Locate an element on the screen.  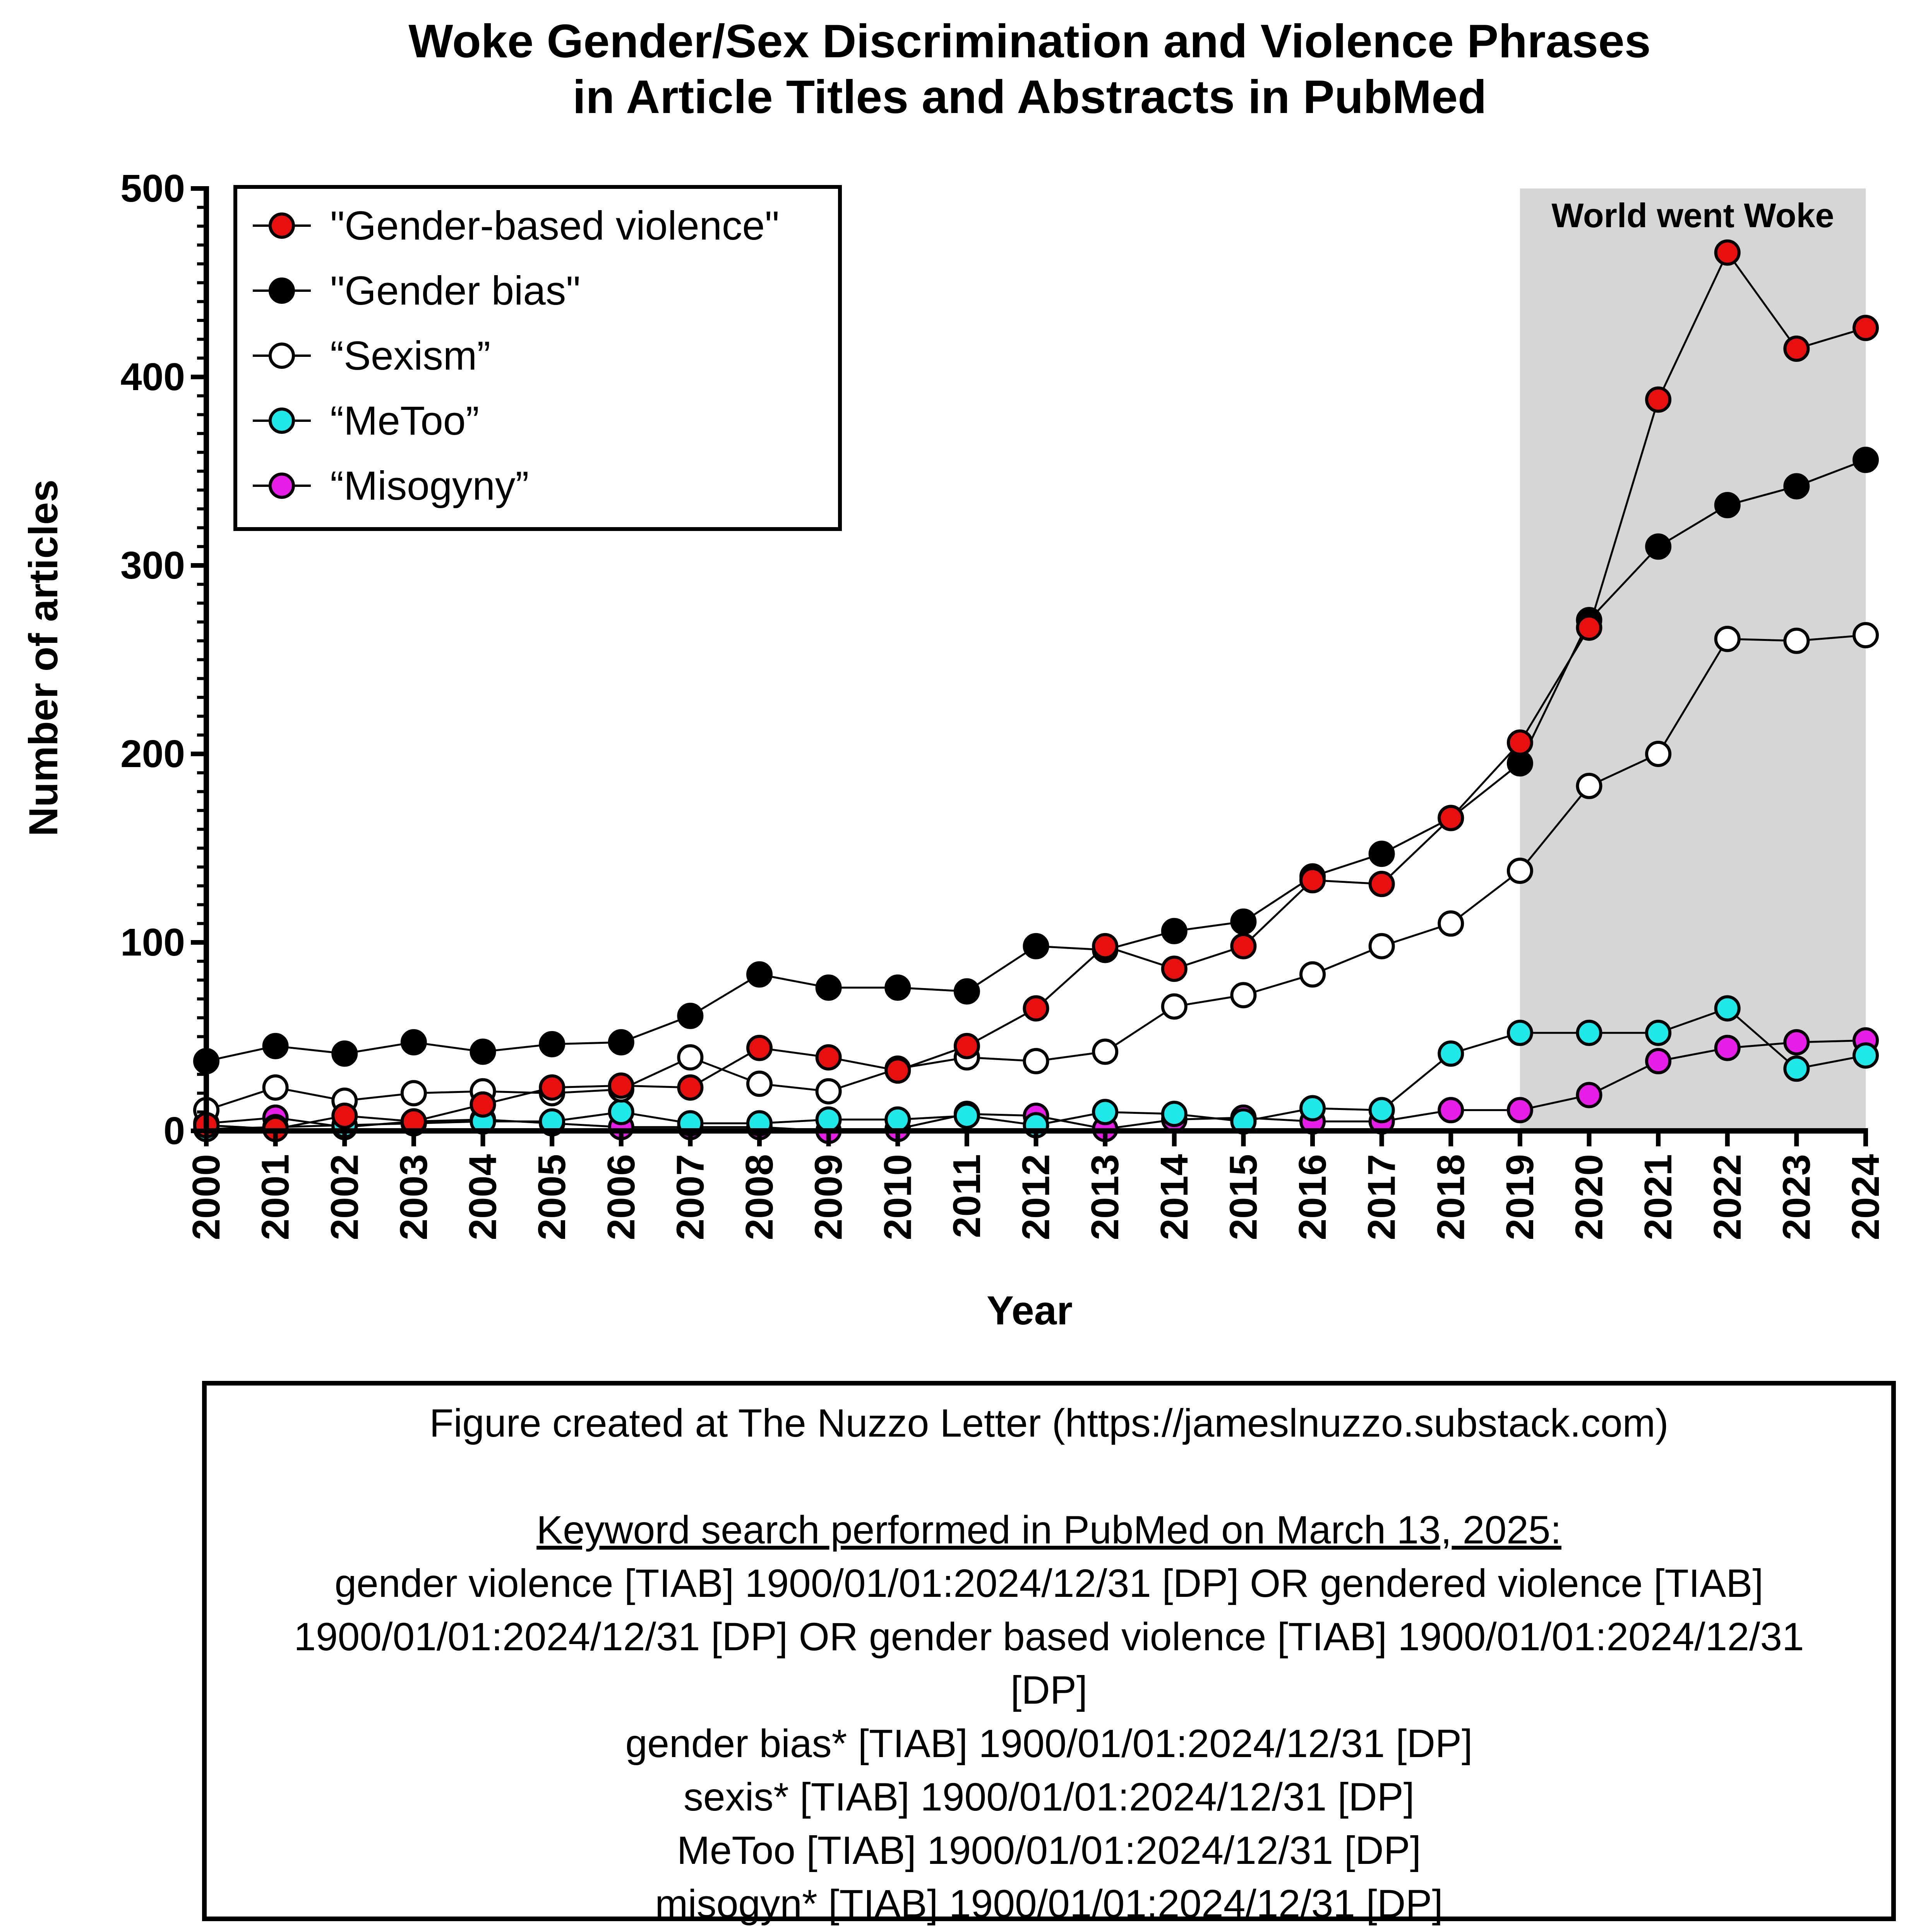
x-tick-label: 2023 is located at coordinates (1797, 1197).